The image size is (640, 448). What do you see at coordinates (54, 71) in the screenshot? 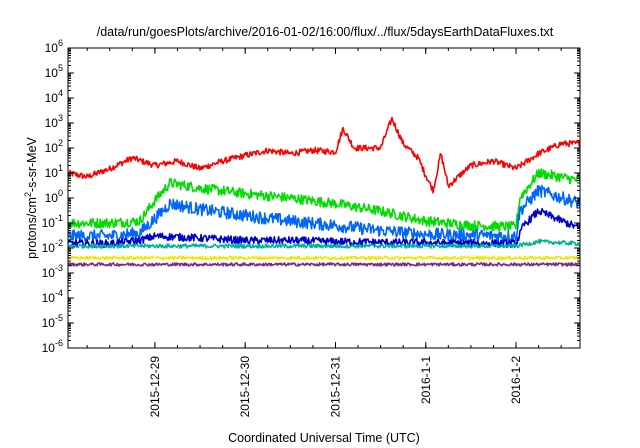
I see `y-tick-label: 10⁵` at bounding box center [54, 71].